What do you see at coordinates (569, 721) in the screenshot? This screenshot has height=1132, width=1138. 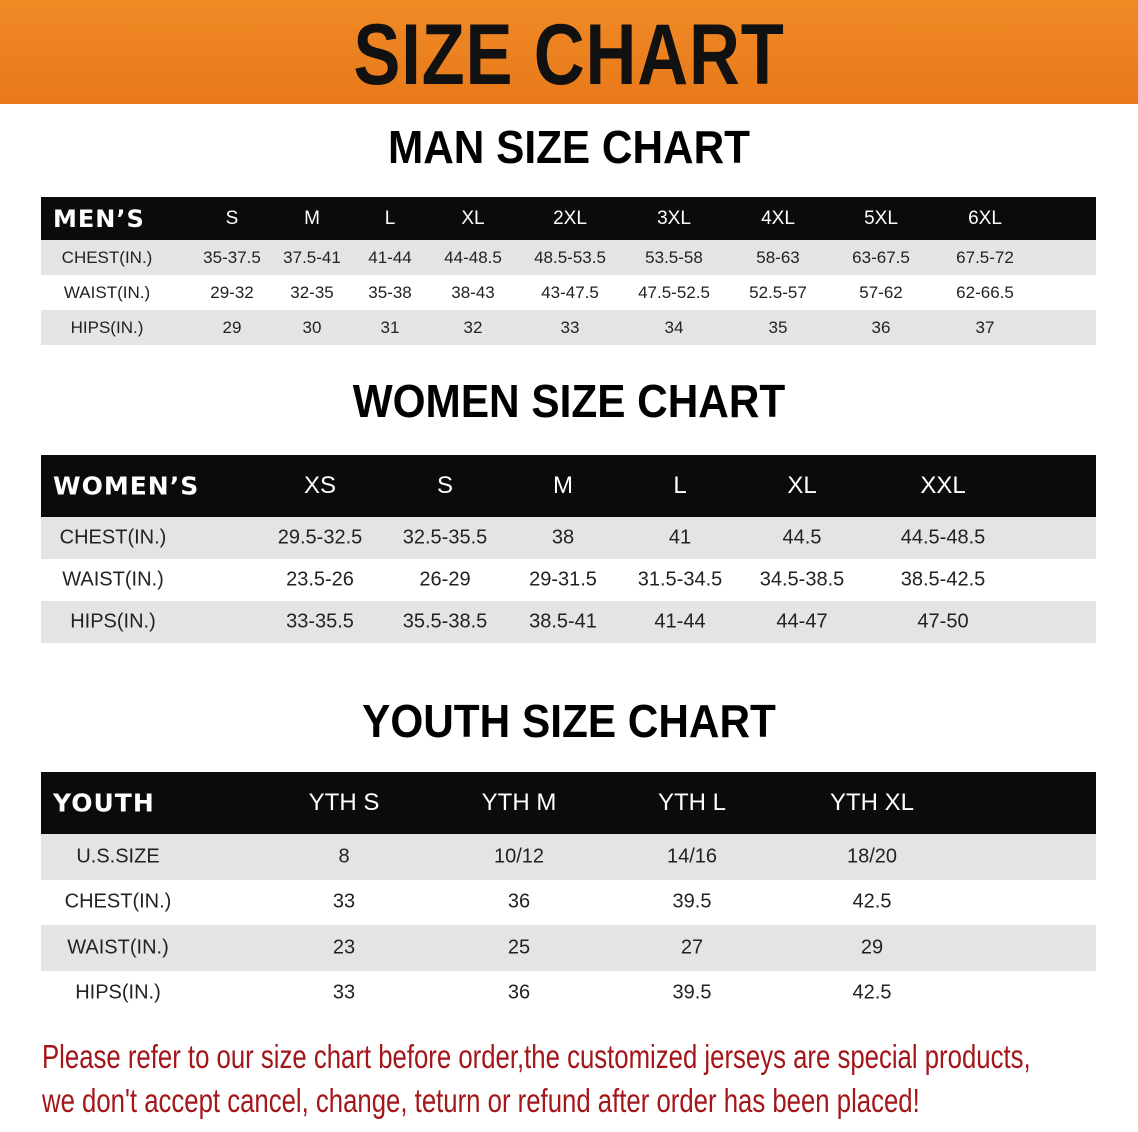 I see `youth-section-title: YOUTH SIZE CHART` at bounding box center [569, 721].